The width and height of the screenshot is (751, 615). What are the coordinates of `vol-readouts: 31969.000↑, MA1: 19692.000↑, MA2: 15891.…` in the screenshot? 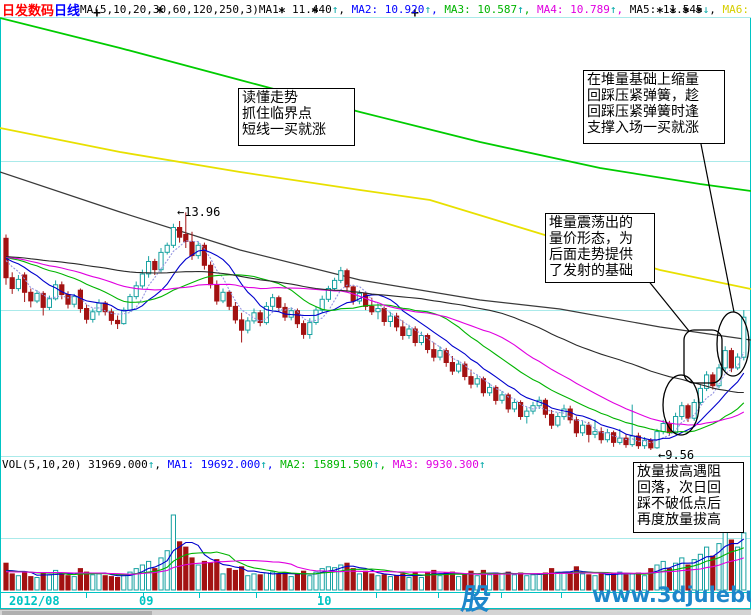 It's located at (286, 464).